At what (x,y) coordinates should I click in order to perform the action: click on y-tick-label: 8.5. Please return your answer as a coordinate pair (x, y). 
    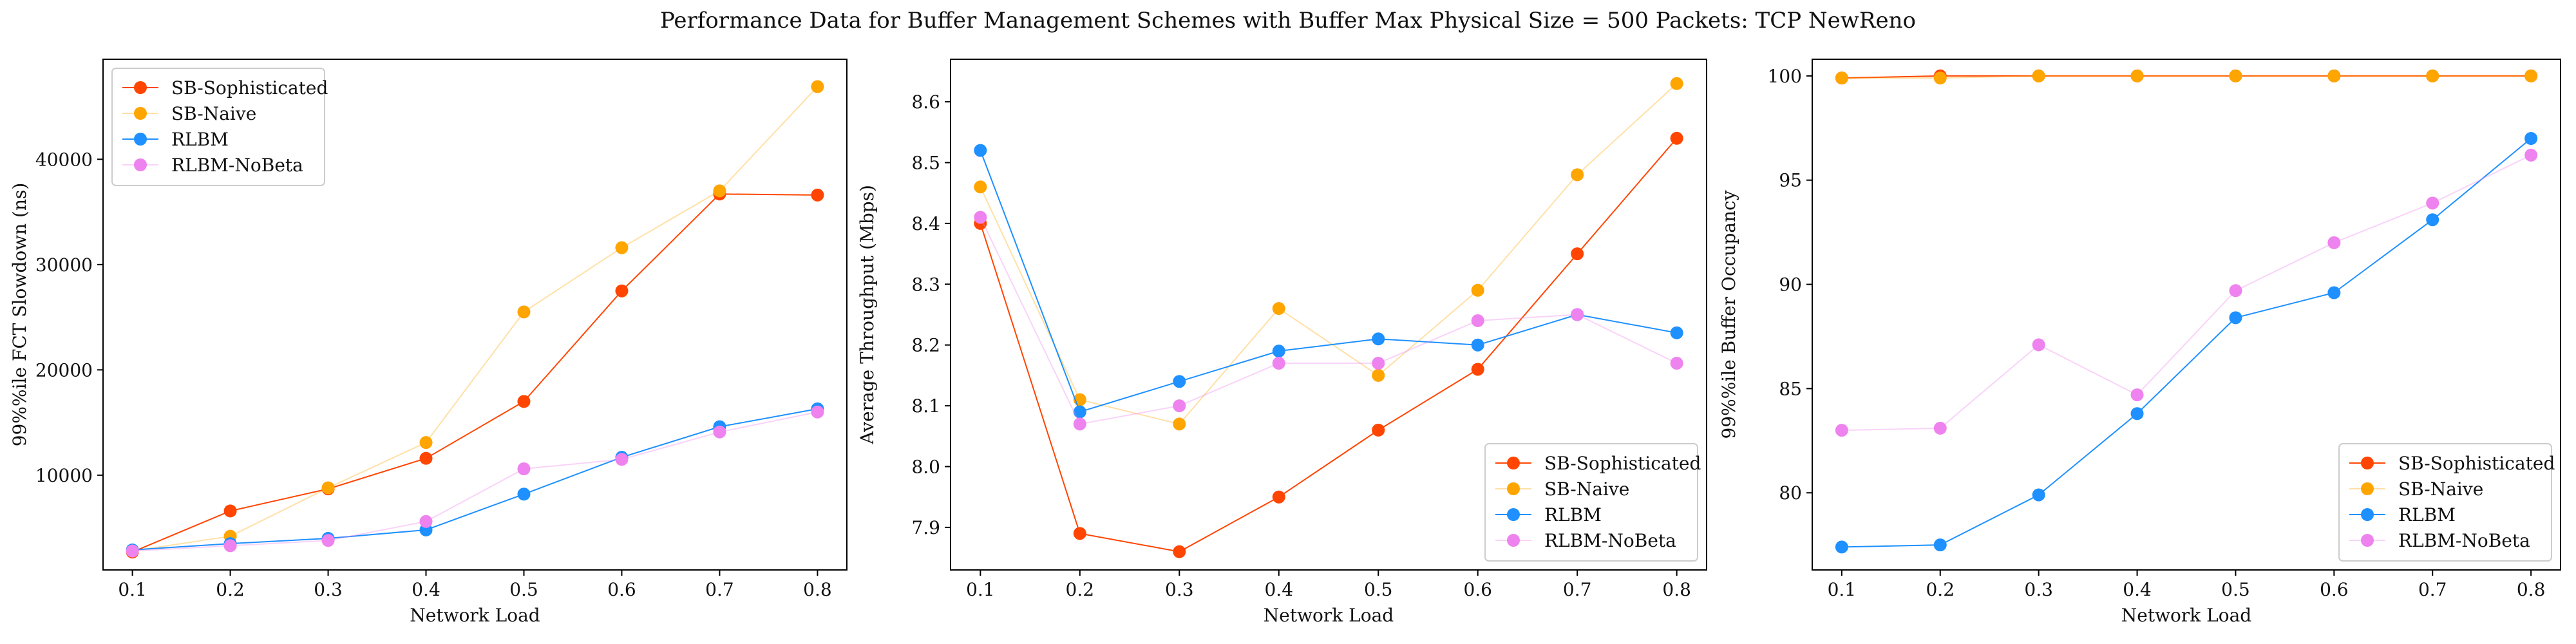
    Looking at the image, I should click on (925, 163).